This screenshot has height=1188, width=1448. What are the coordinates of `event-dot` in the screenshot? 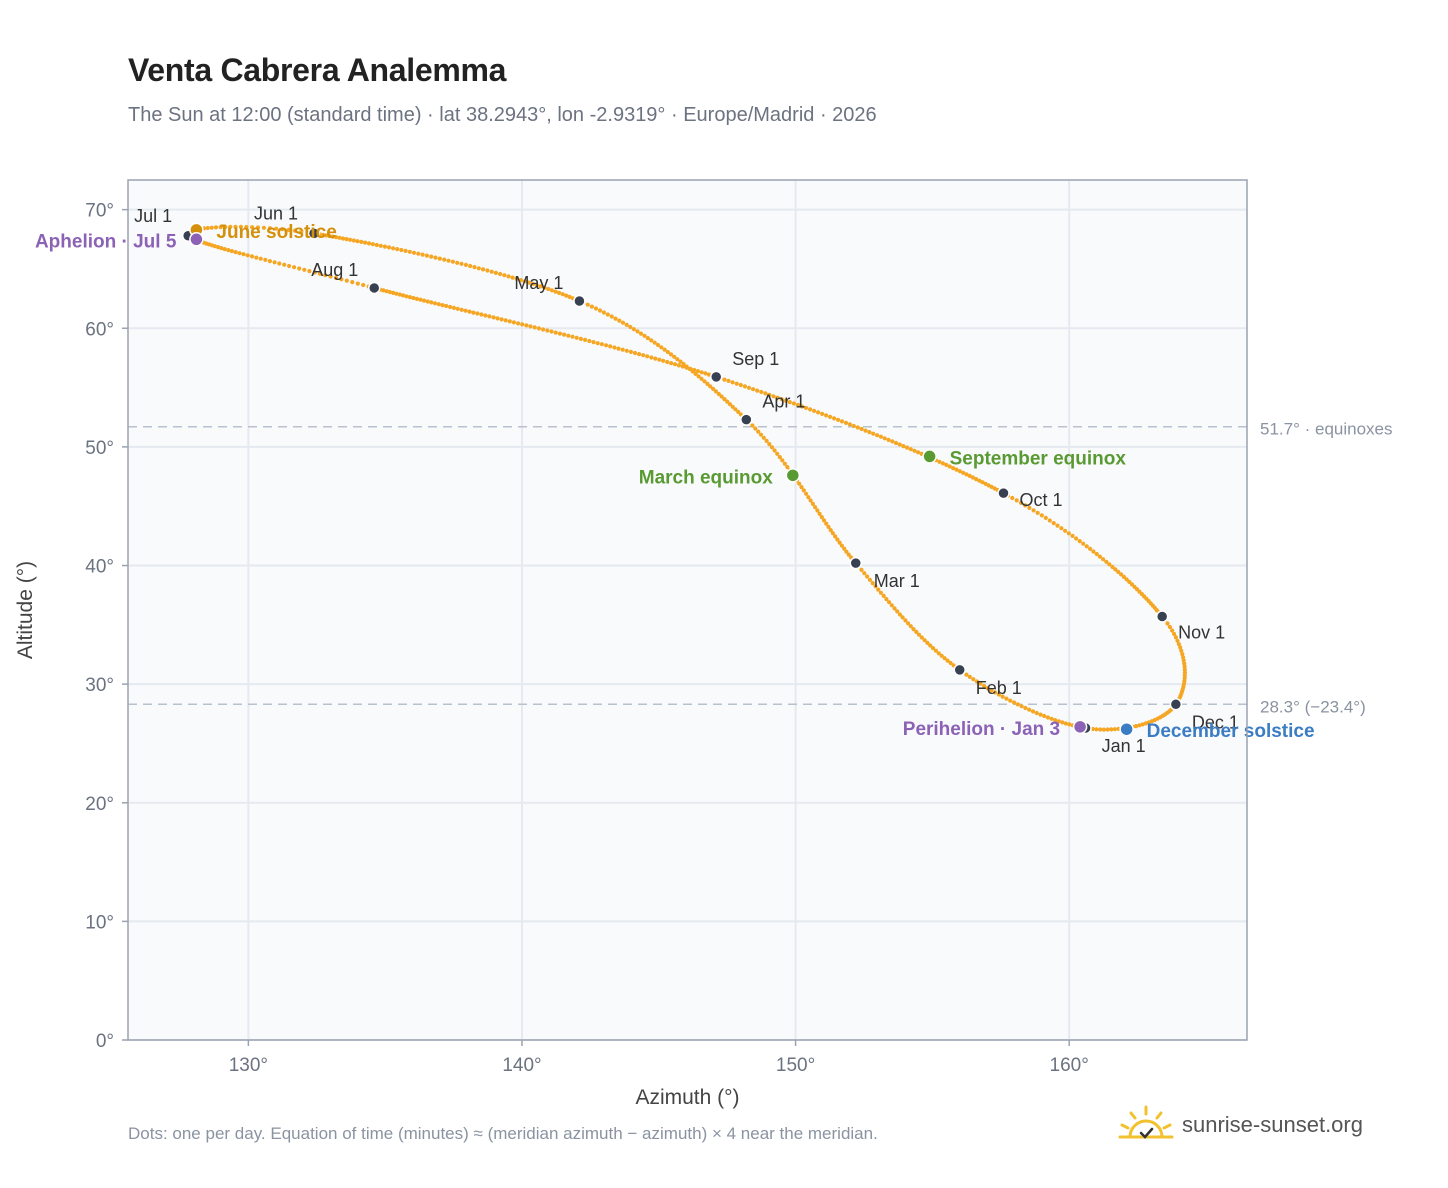 It's located at (793, 475).